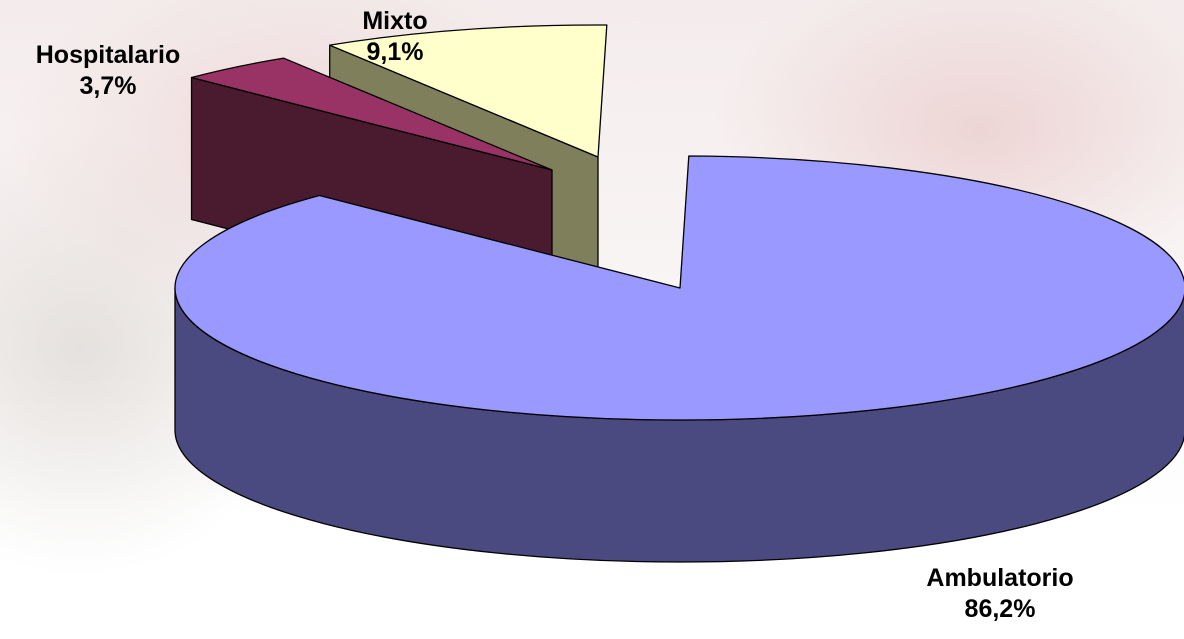  I want to click on label-hospitalario-value: 3,7%, so click(108, 86).